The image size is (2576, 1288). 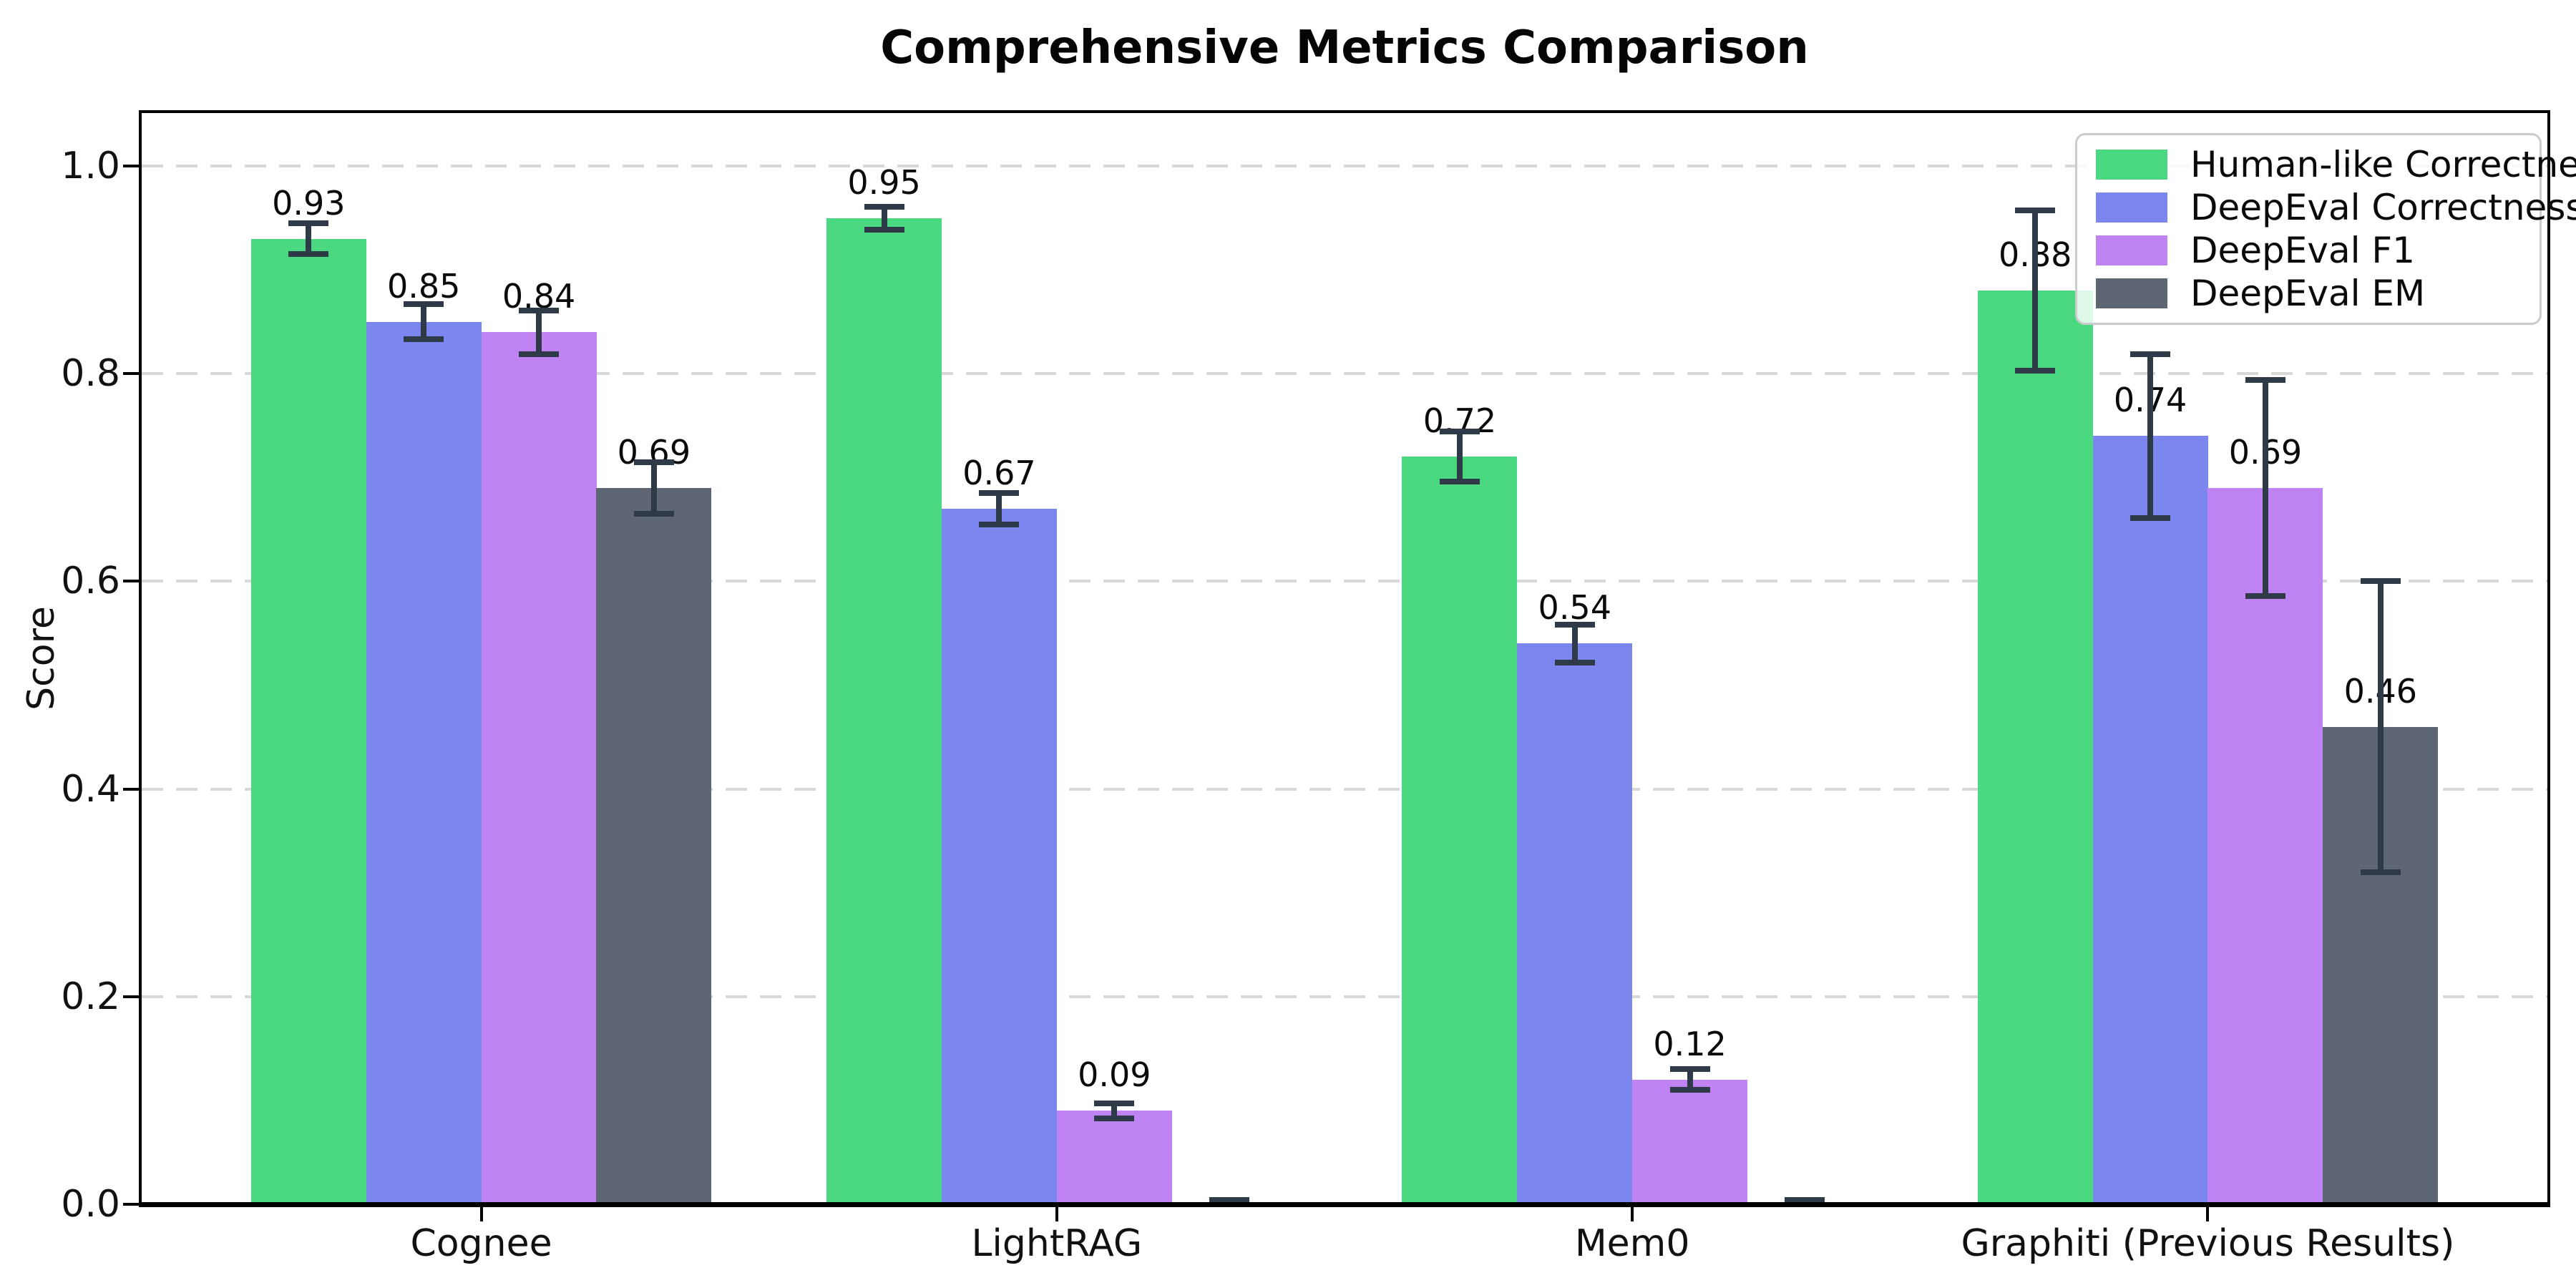 I want to click on legend-item: DeepEval EM, so click(x=2308, y=293).